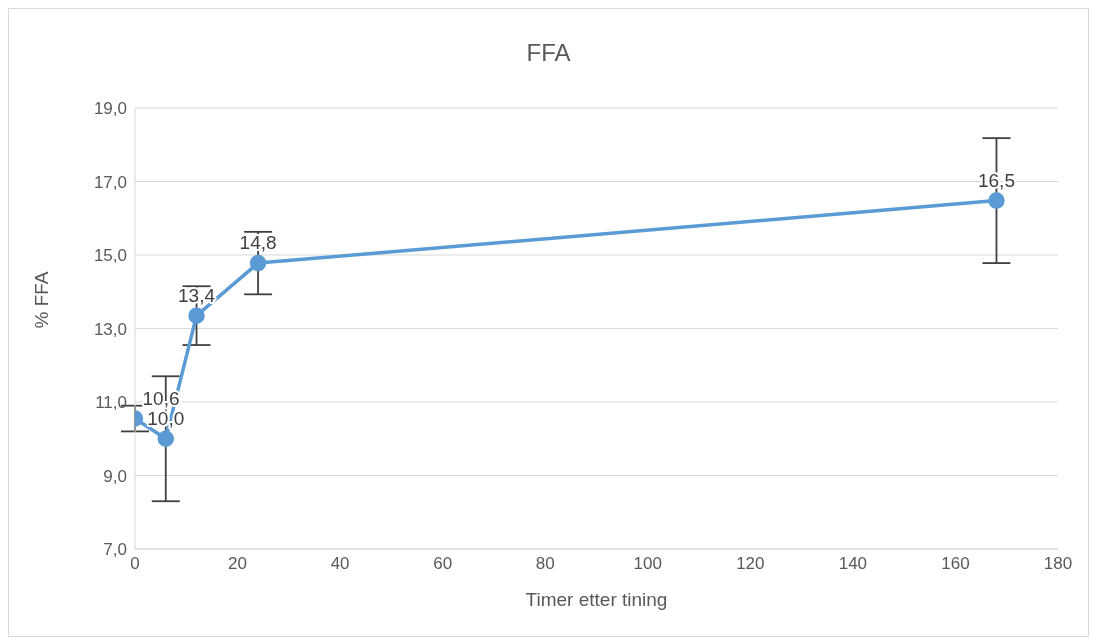 This screenshot has height=643, width=1095. I want to click on y-tick-label: 7,0, so click(115, 550).